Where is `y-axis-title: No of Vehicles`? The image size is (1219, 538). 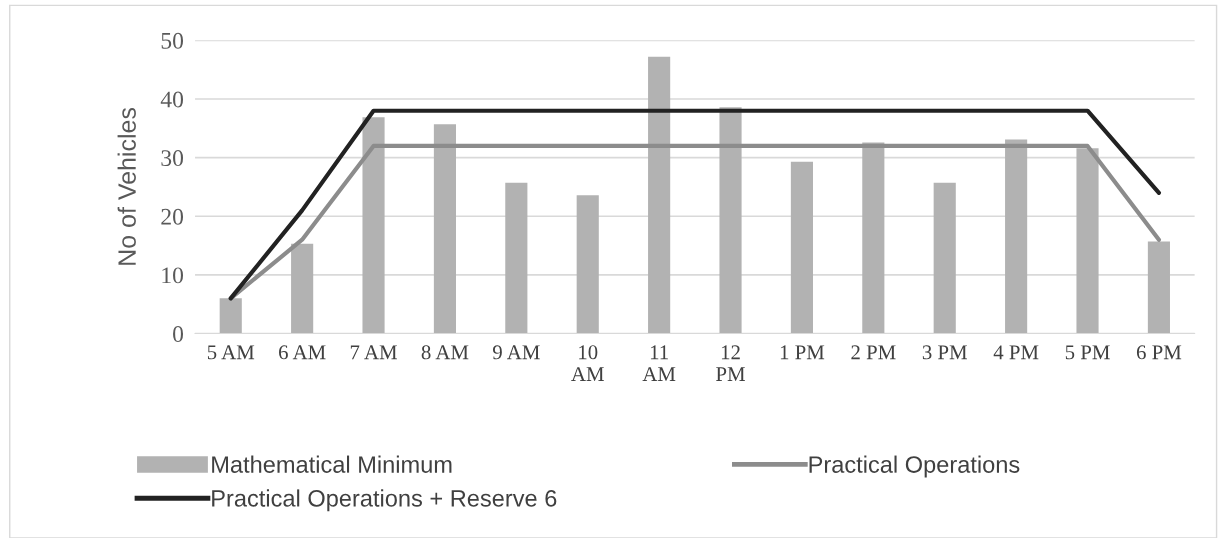
y-axis-title: No of Vehicles is located at coordinates (126, 186).